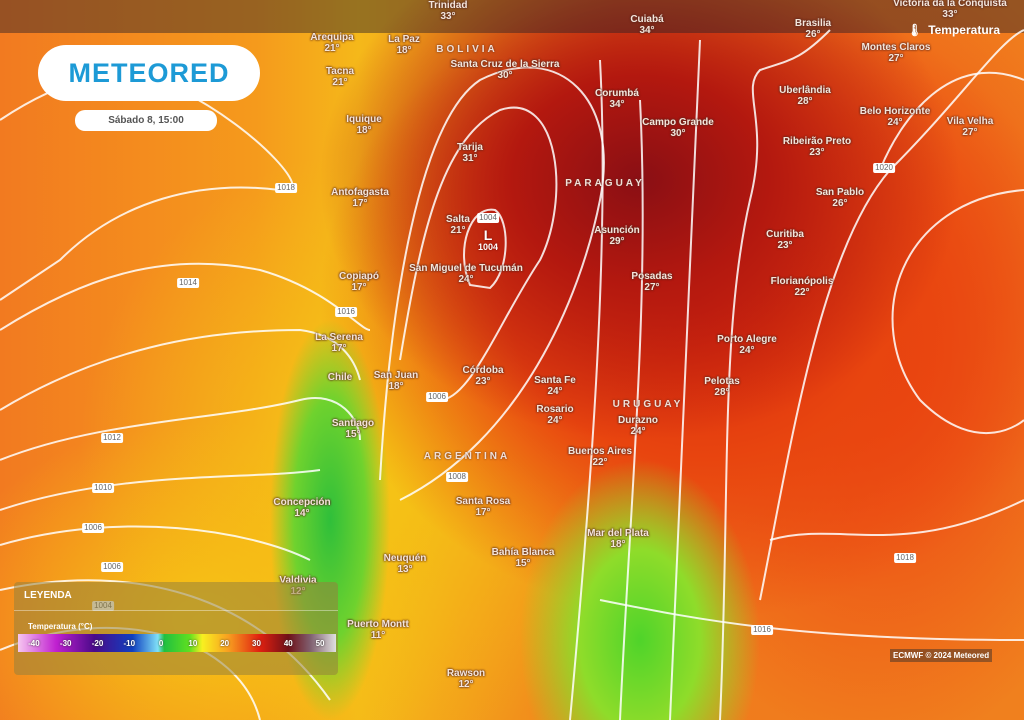 The image size is (1024, 720). What do you see at coordinates (470, 158) in the screenshot?
I see `city-temp: 31°` at bounding box center [470, 158].